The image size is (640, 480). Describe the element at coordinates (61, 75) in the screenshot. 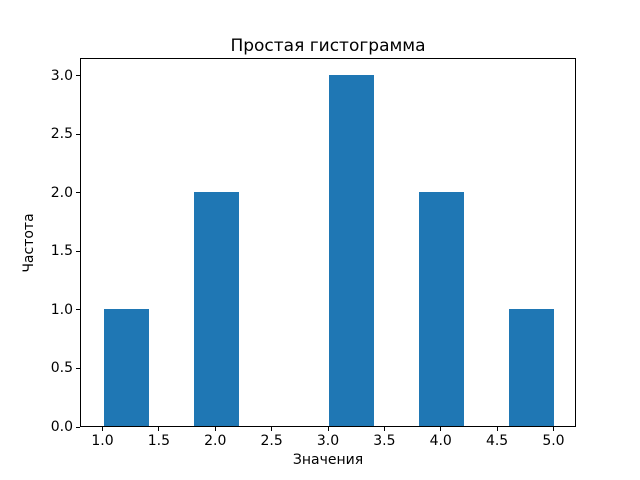

I see `y-tick-label: 3.0` at that location.